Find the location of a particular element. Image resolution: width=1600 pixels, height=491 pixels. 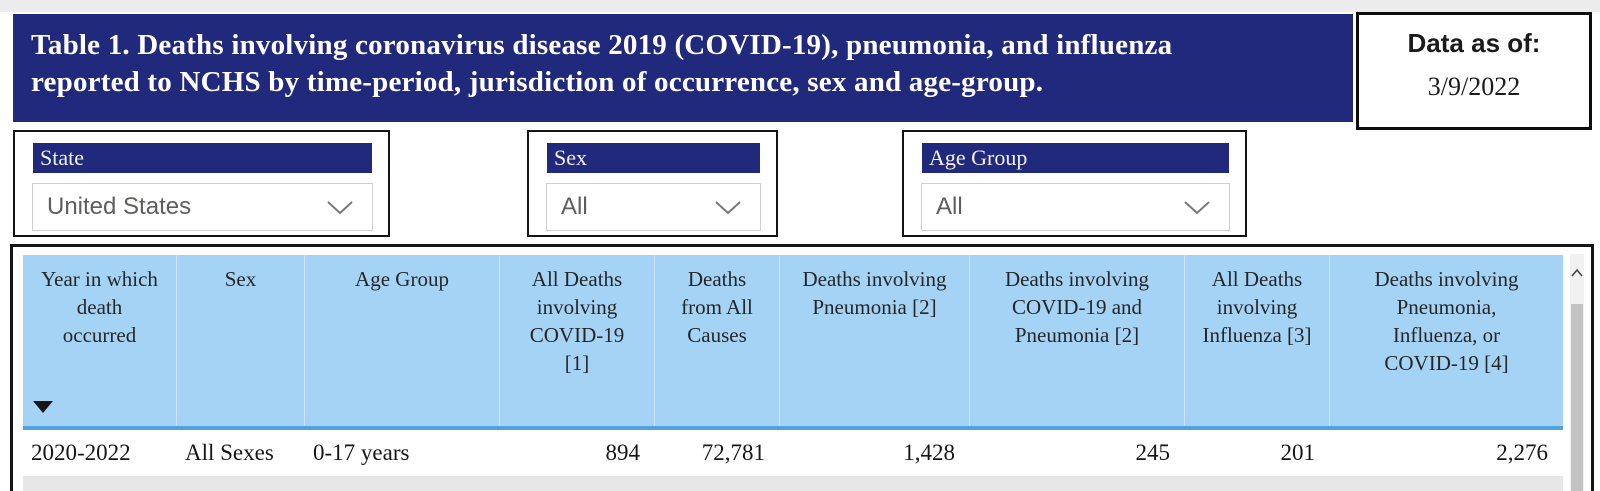

sex-dropdown-value: All is located at coordinates (574, 206).